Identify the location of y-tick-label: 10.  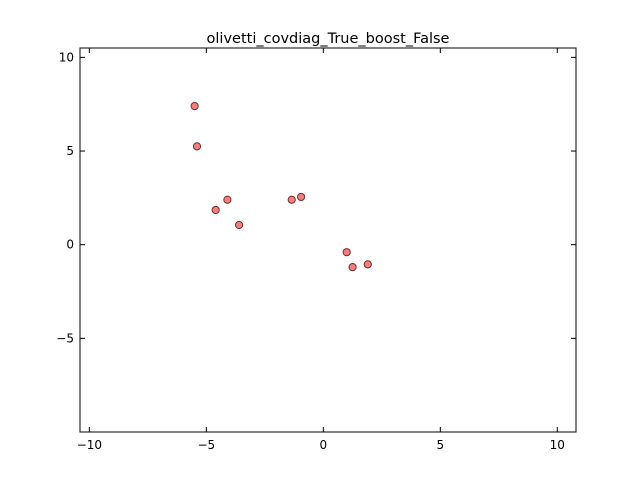
(66, 57).